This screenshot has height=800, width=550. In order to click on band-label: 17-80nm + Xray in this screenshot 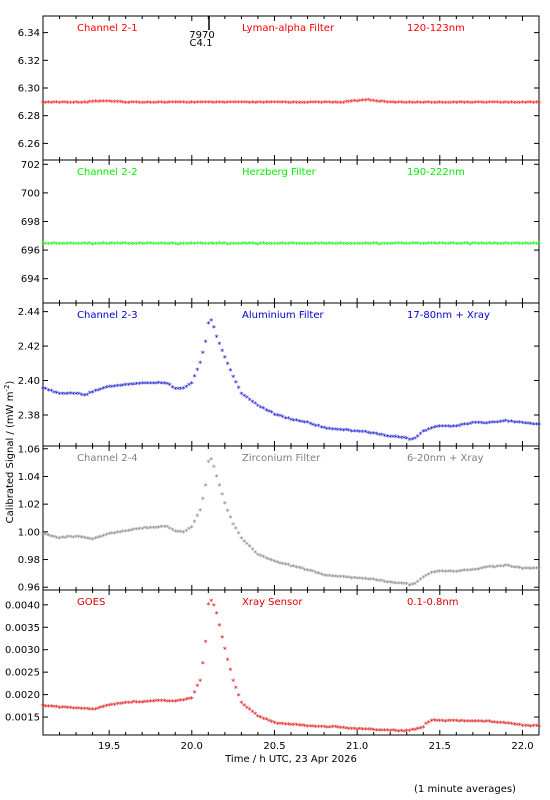, I will do `click(448, 315)`.